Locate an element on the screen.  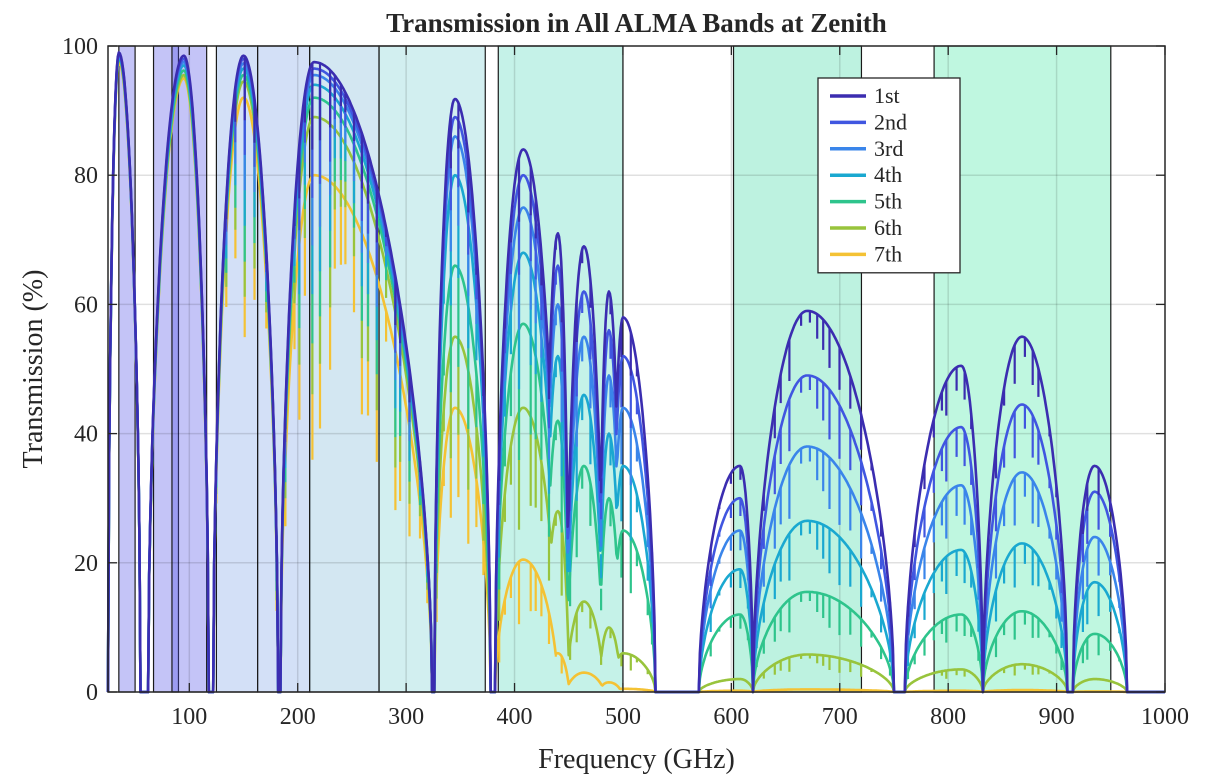
y-tick-label: 80 is located at coordinates (86, 176).